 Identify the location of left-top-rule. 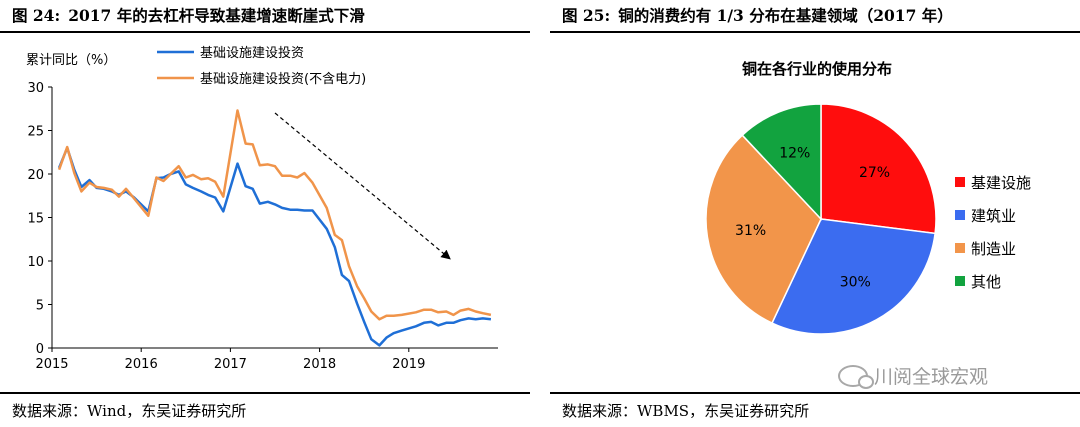
(265, 32).